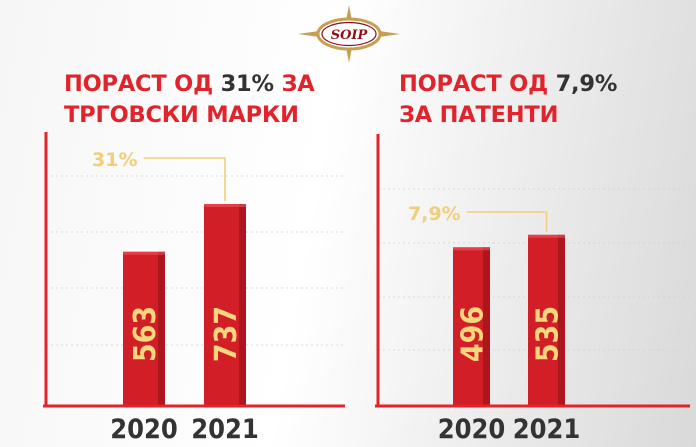 The image size is (696, 447). I want to click on chart-title-trademarks: ПОРАСТ ОД 31% ЗА ТРГОВСКИ МАРКИ, so click(189, 100).